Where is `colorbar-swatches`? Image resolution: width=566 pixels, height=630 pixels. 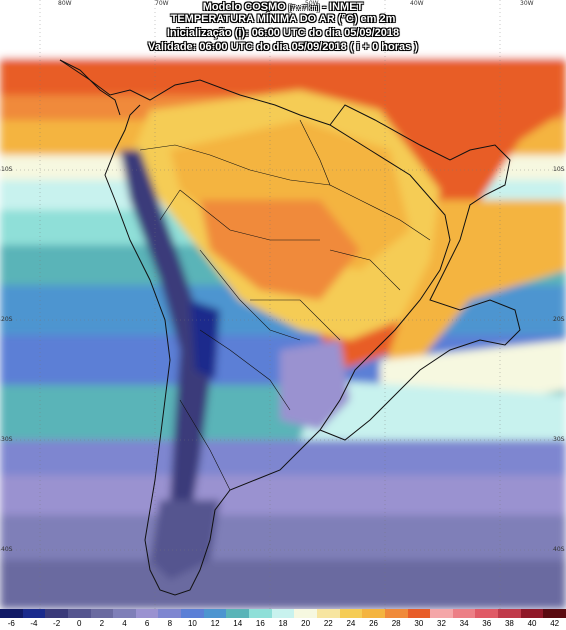 colorbar-swatches is located at coordinates (283, 613).